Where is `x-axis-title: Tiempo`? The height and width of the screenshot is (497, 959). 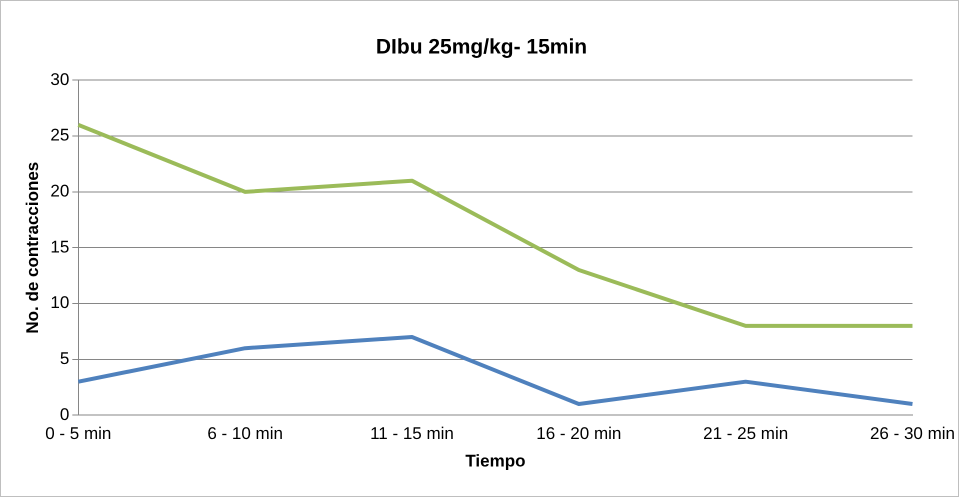
x-axis-title: Tiempo is located at coordinates (495, 460).